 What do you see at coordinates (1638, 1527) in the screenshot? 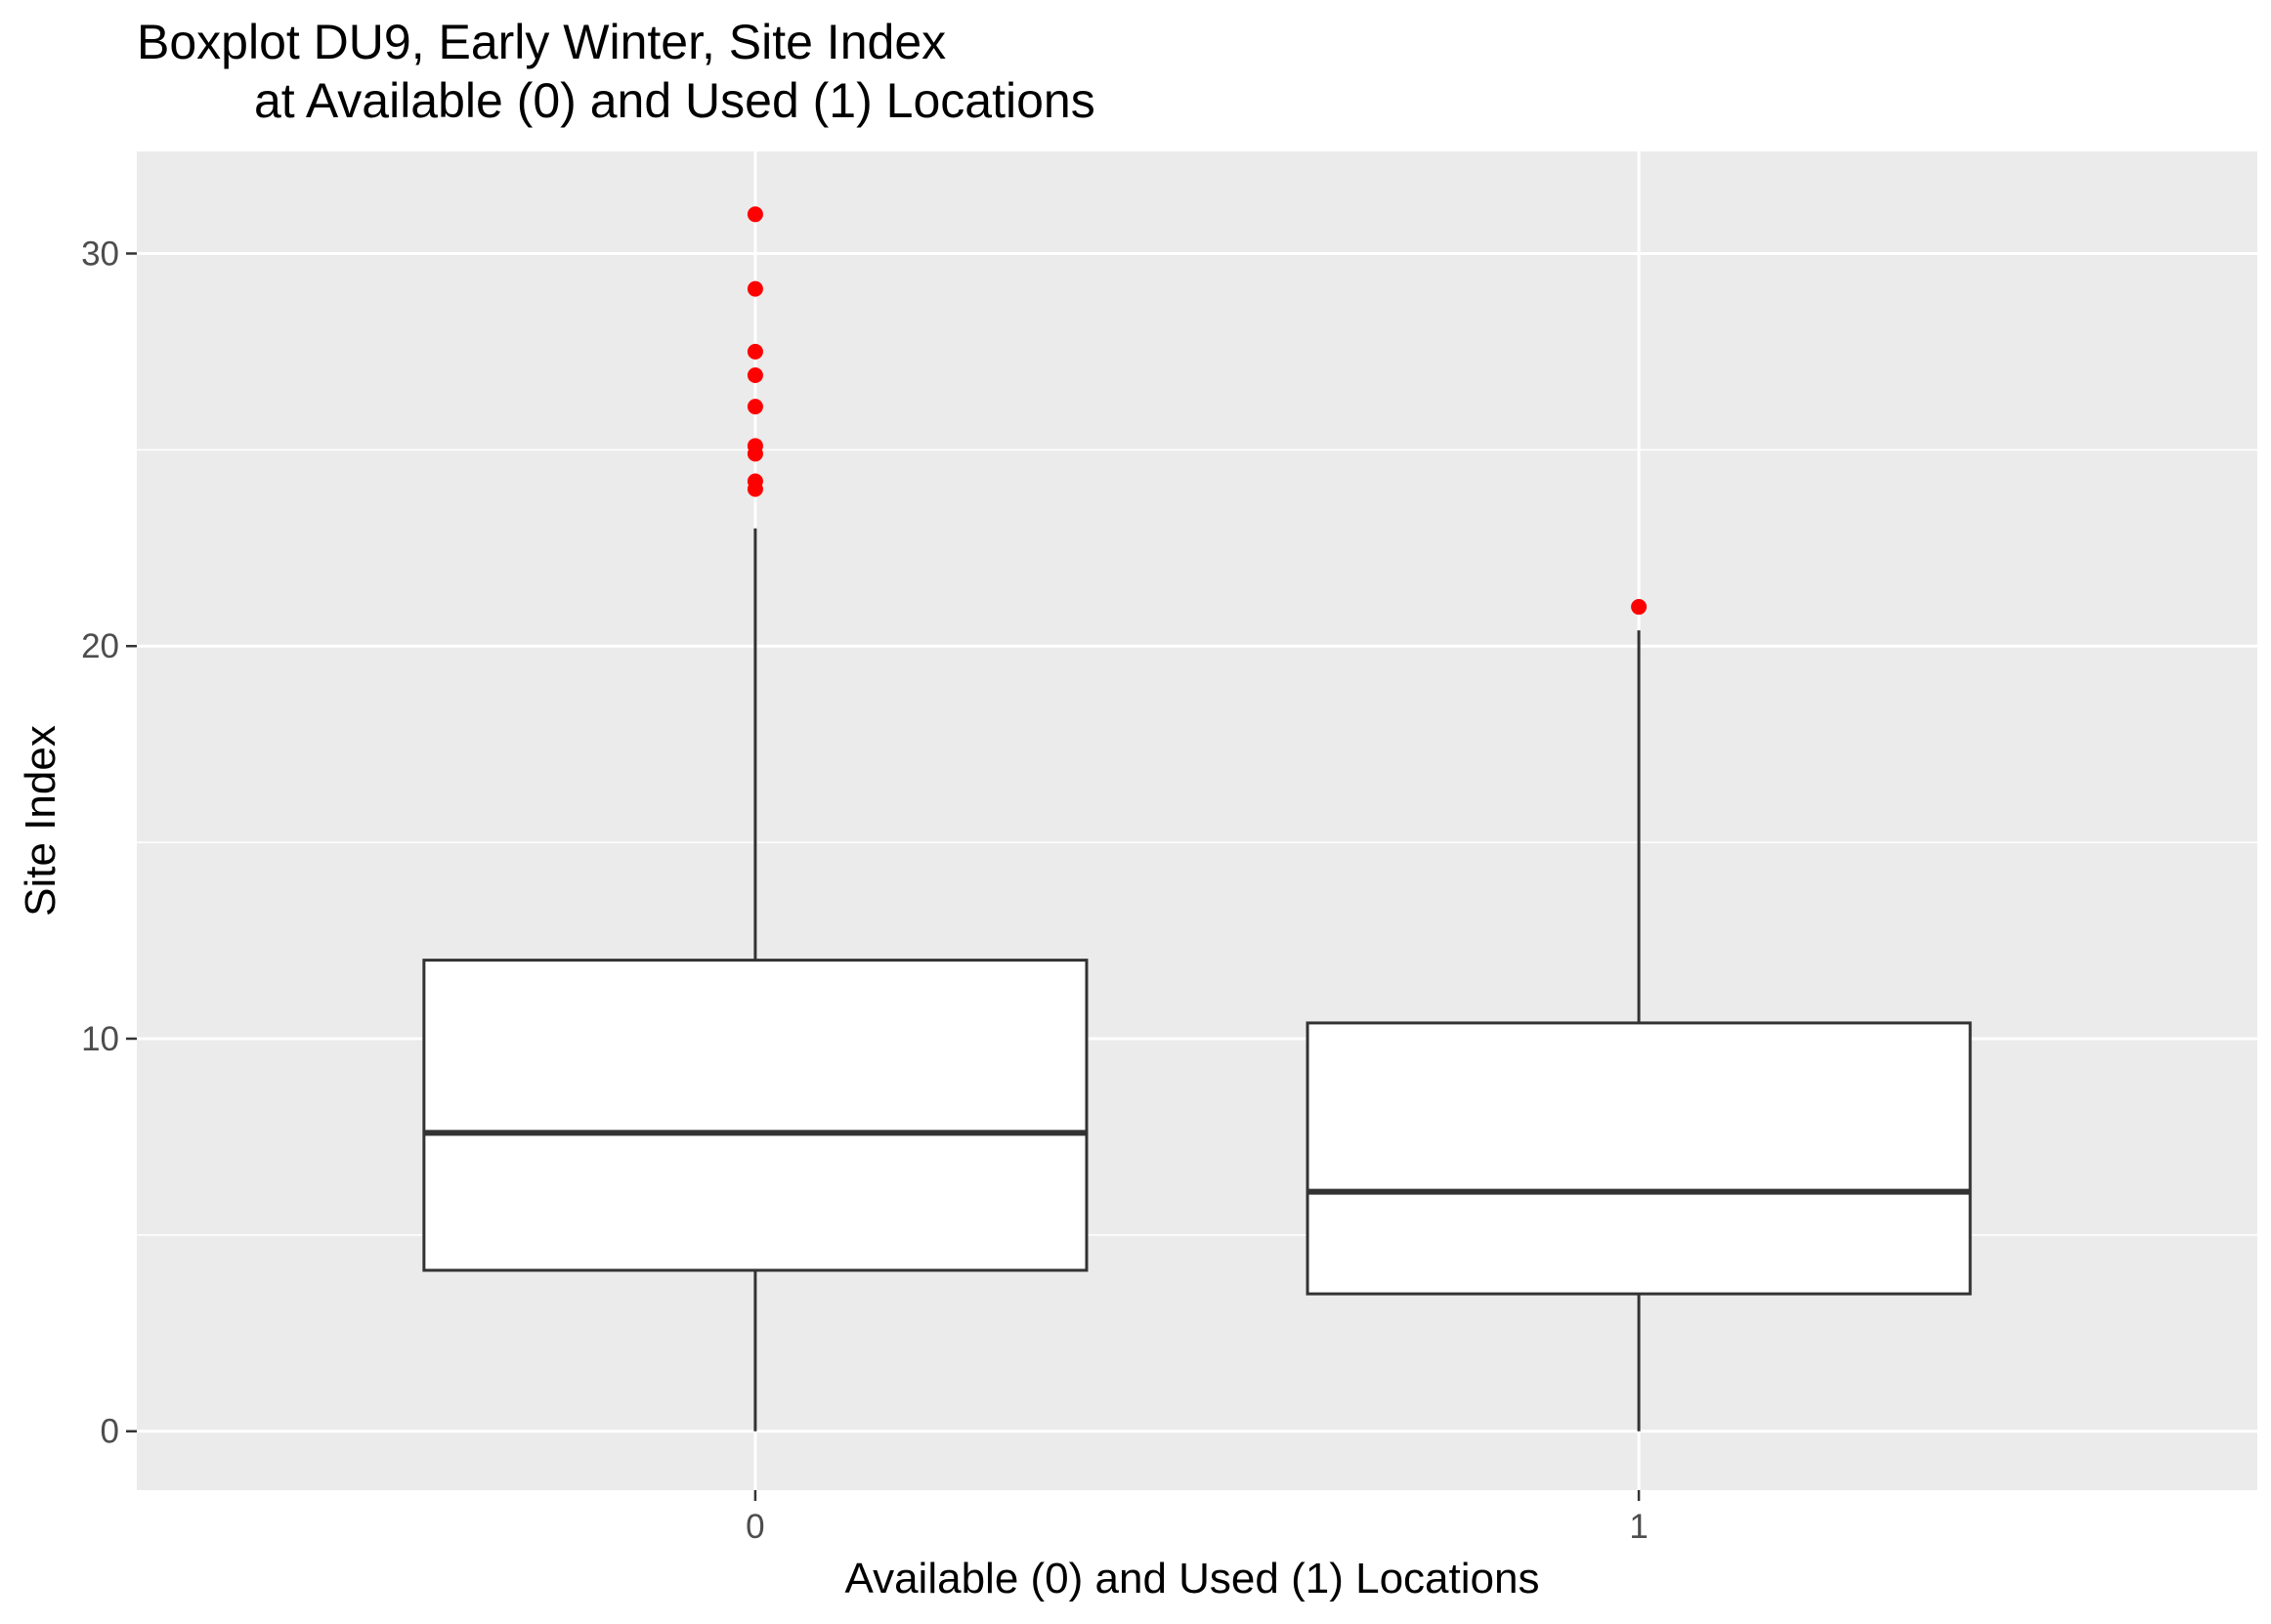
I see `x-tick-label: 1` at bounding box center [1638, 1527].